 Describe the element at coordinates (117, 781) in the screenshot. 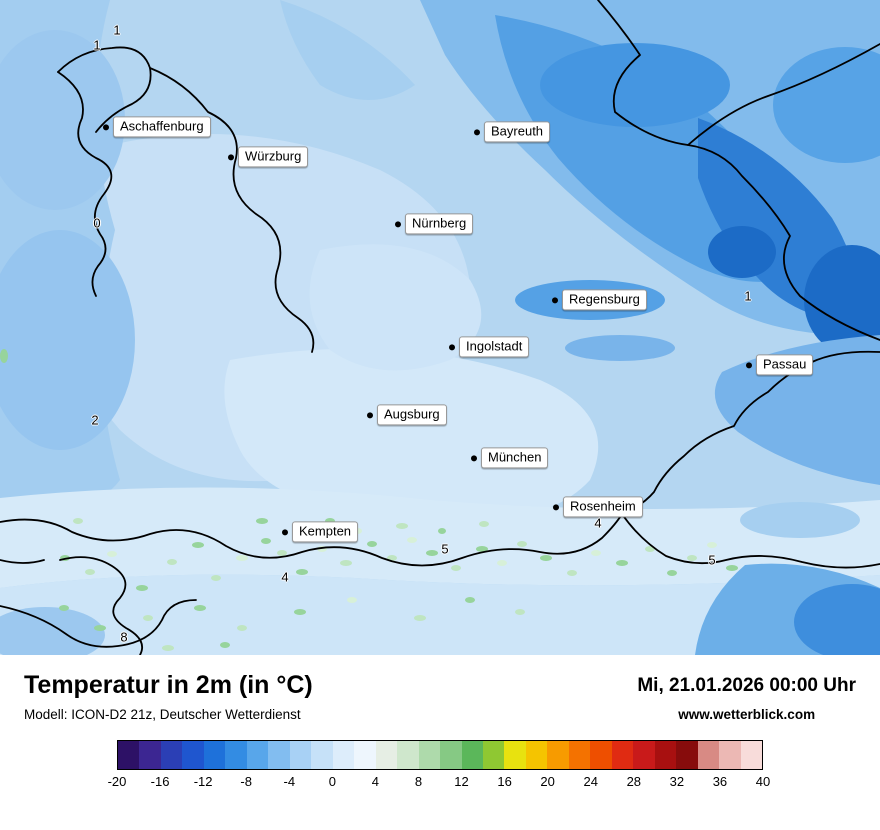

I see `colorbar-tick-label: -20` at that location.